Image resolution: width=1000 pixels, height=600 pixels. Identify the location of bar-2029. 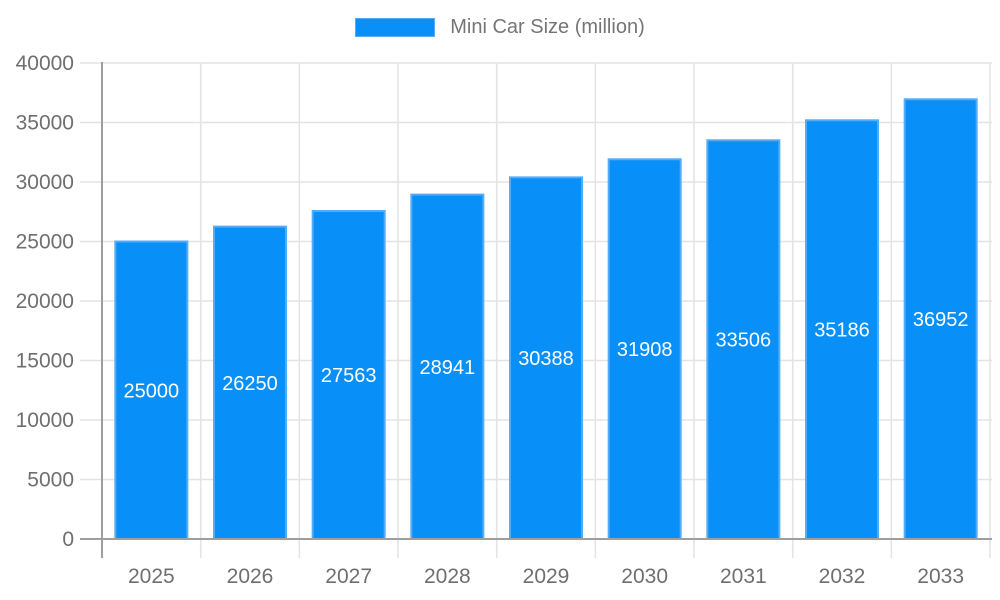
(546, 358).